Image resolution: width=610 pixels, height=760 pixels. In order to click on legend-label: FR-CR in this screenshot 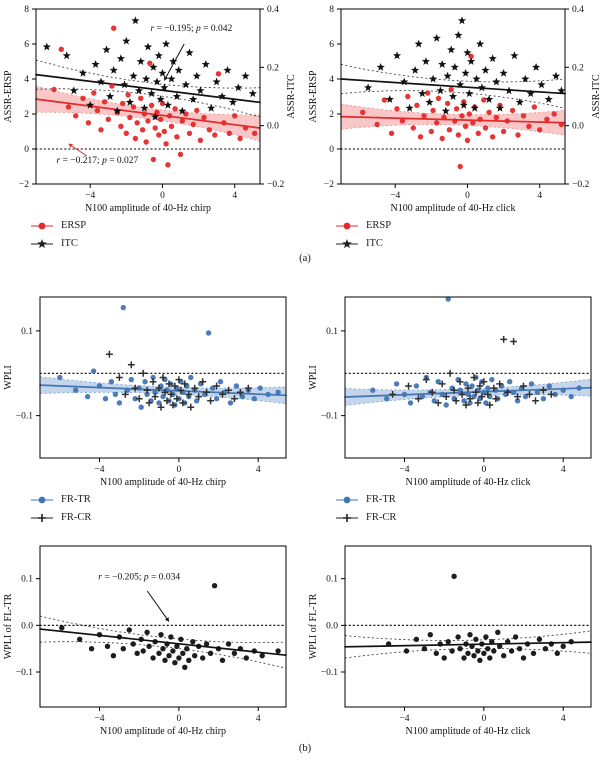, I will do `click(381, 517)`.